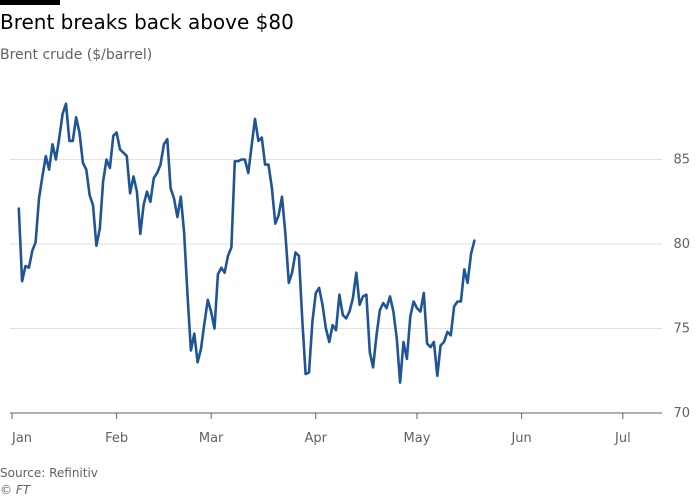 The height and width of the screenshot is (500, 700). I want to click on x-tick-label: Mar, so click(211, 438).